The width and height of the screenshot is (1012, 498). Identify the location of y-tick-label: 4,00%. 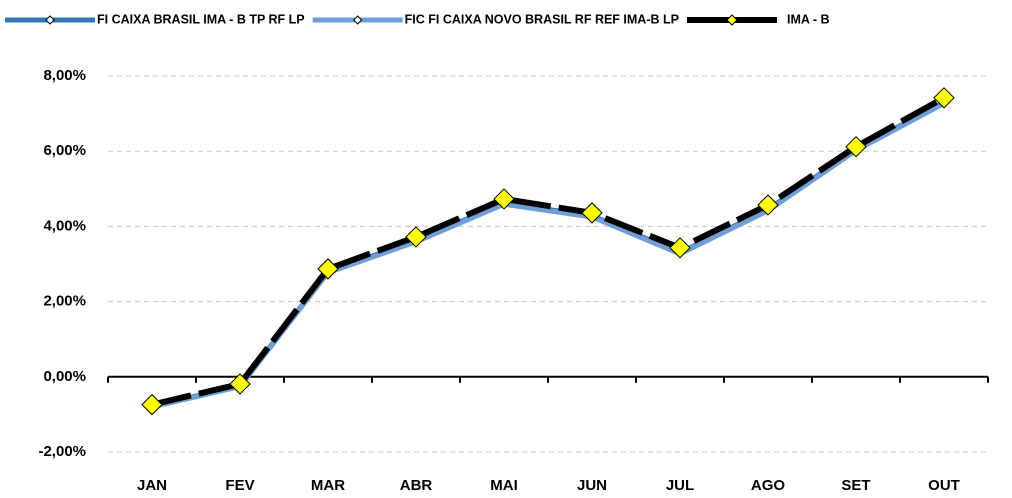
(64, 225).